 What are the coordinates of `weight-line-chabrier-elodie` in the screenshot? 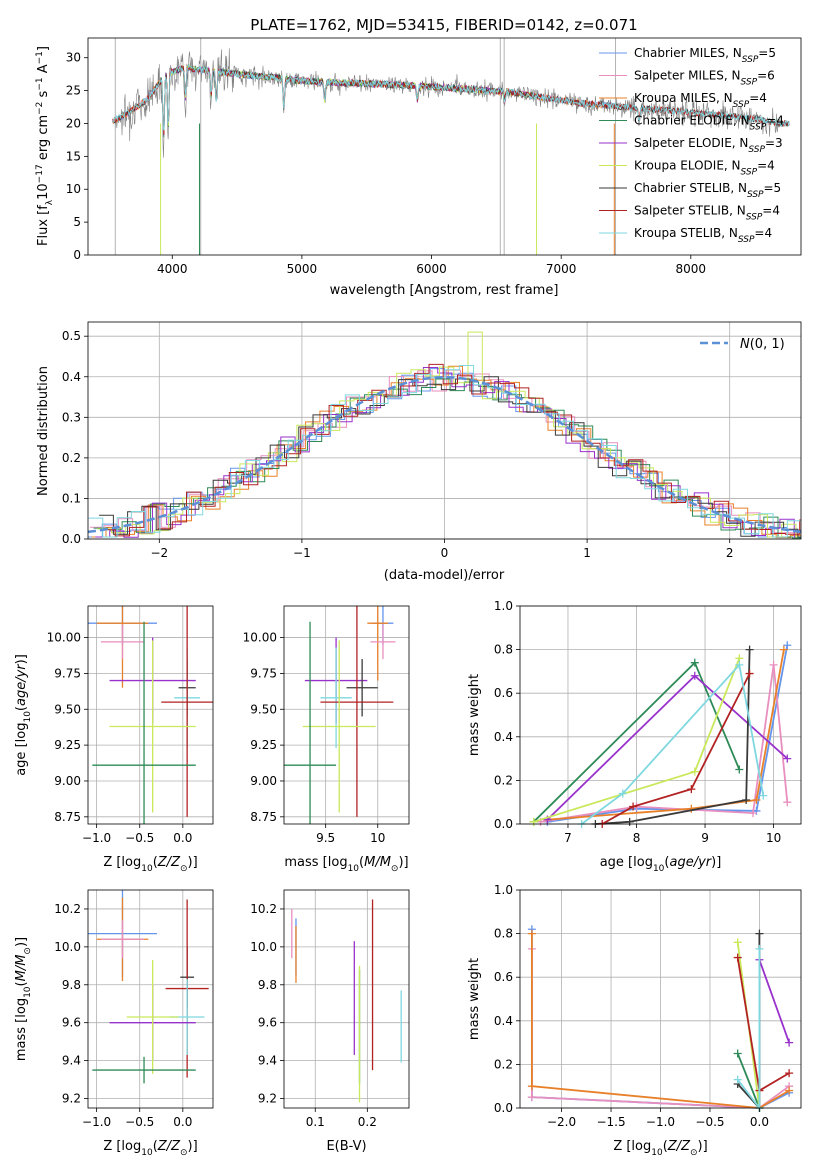 It's located at (748, 1081).